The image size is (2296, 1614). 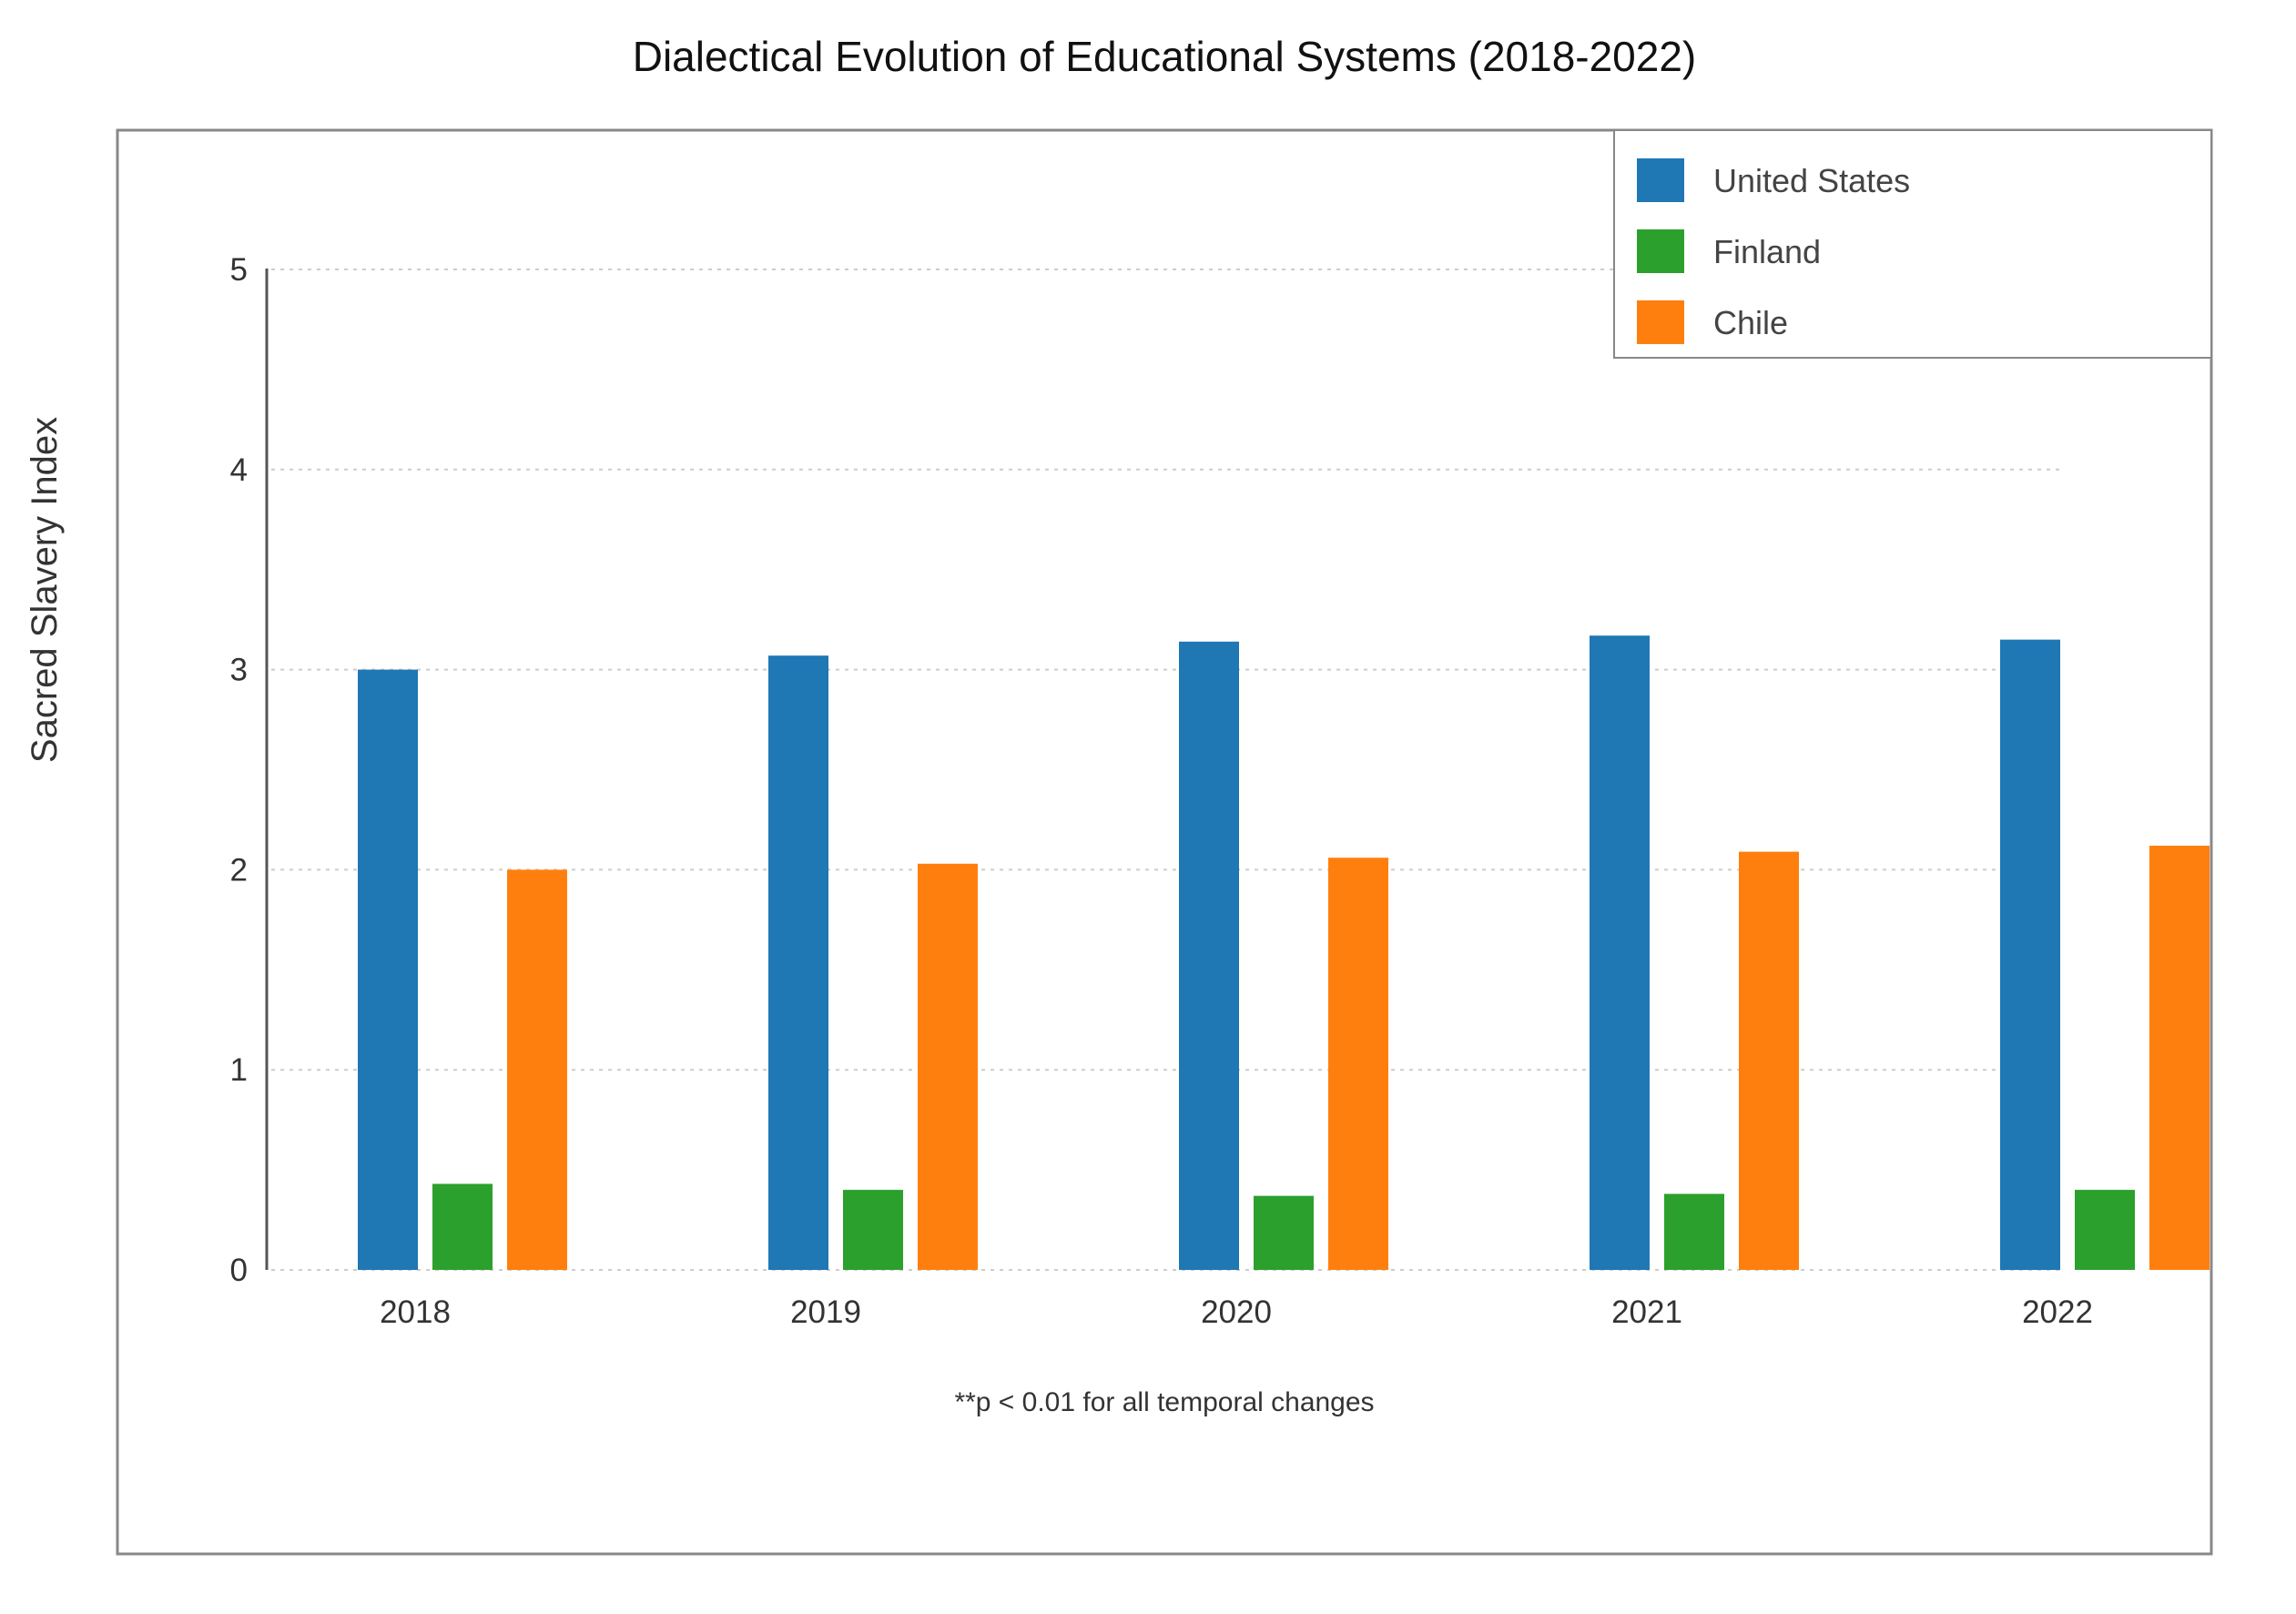 What do you see at coordinates (1660, 322) in the screenshot?
I see `legend-swatch-chile` at bounding box center [1660, 322].